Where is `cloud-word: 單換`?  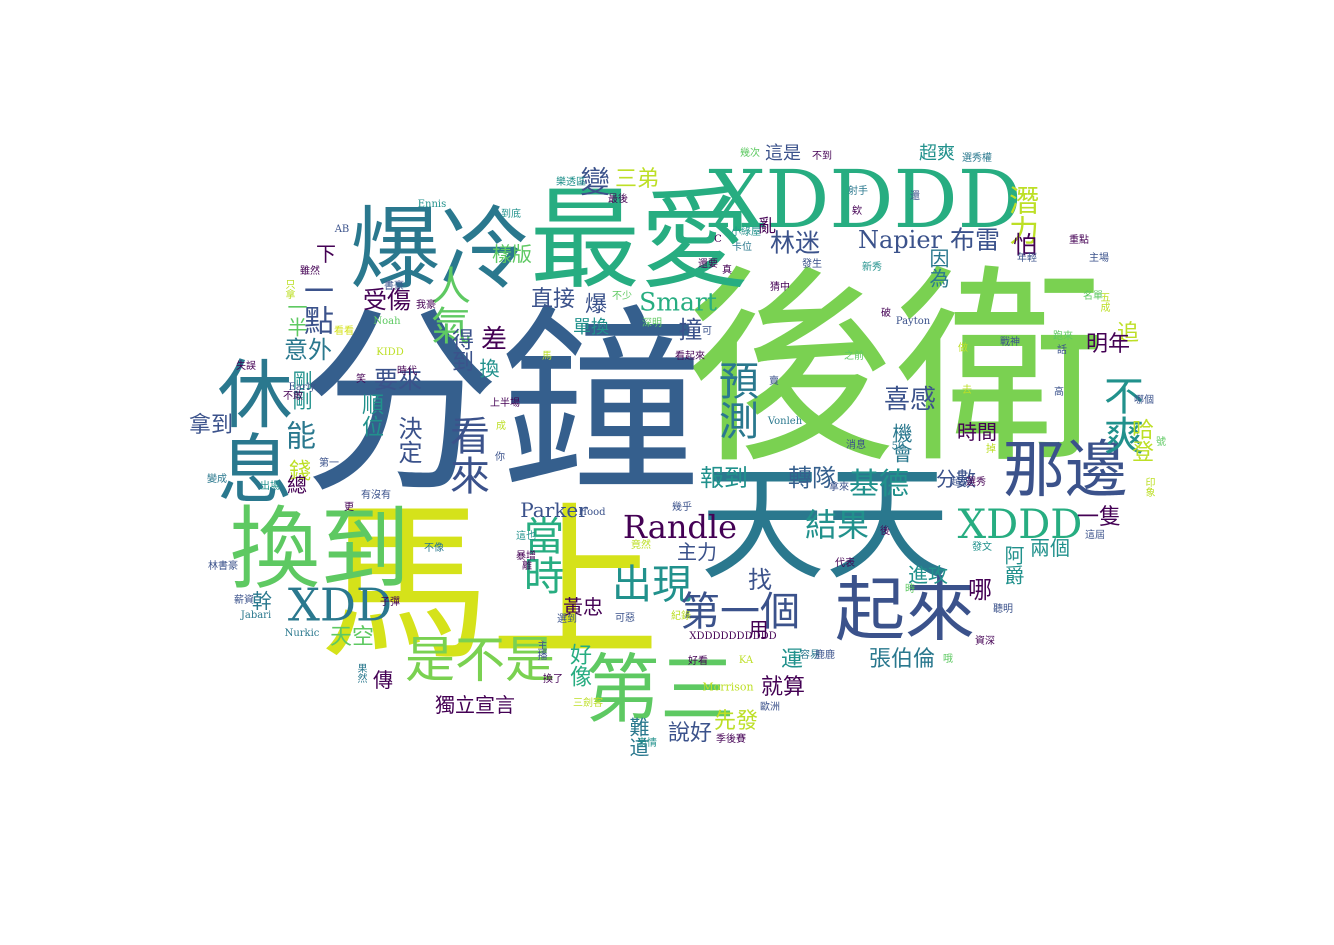
cloud-word: 單換 is located at coordinates (591, 327).